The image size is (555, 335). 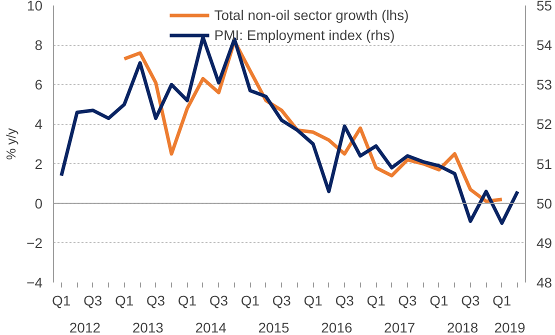 What do you see at coordinates (211, 327) in the screenshot?
I see `text: 2014` at bounding box center [211, 327].